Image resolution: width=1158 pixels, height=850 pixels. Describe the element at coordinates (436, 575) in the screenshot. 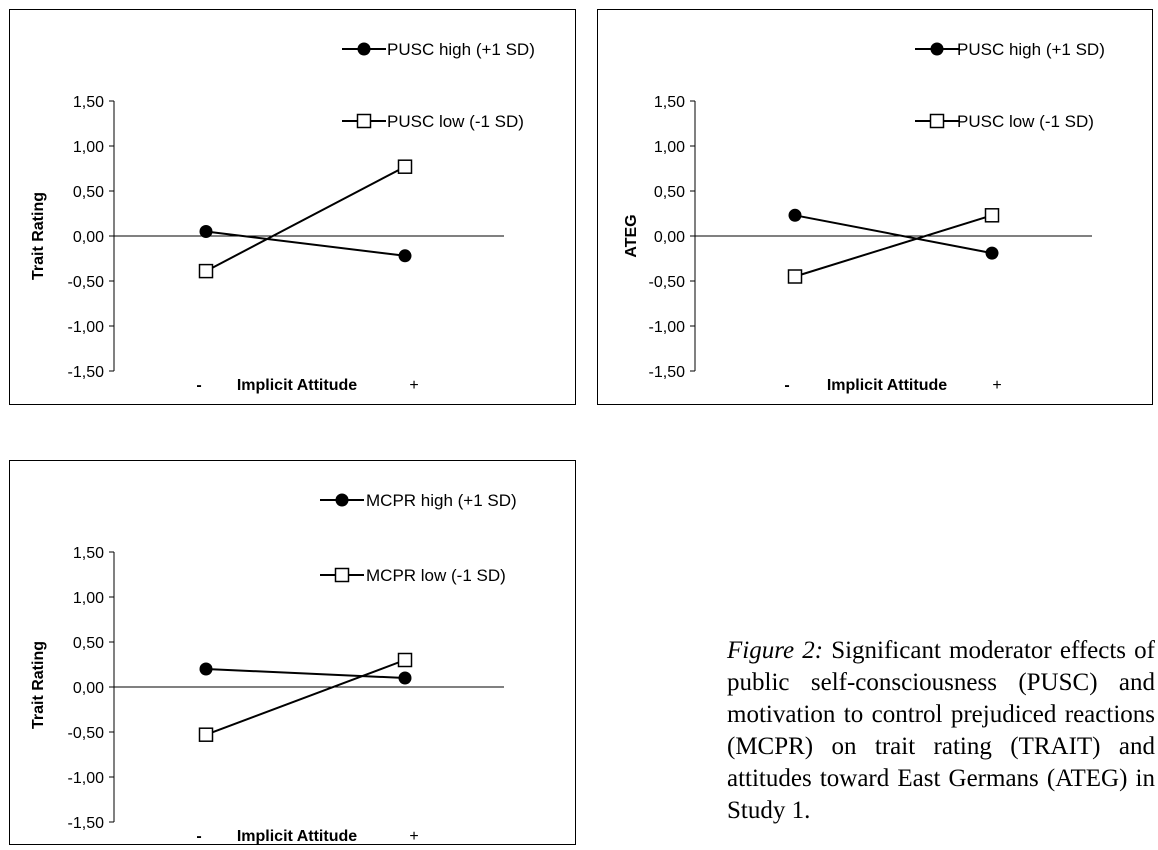

I see `legend-label: MCPR low (-1 SD)` at that location.